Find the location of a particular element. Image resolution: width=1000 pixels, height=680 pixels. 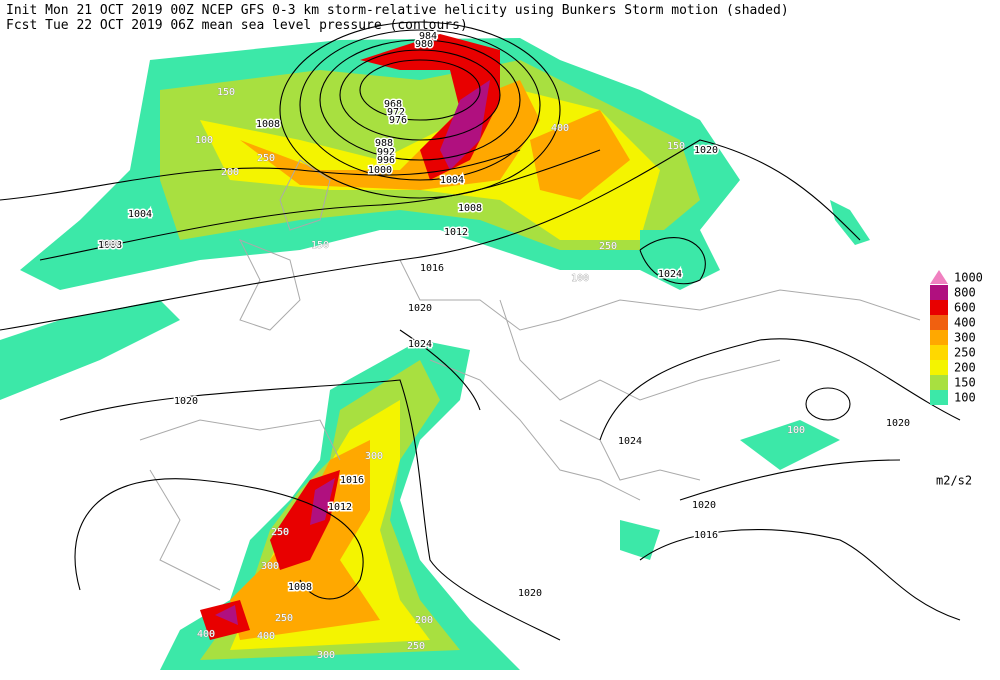

contour-label: 976 is located at coordinates (398, 120).